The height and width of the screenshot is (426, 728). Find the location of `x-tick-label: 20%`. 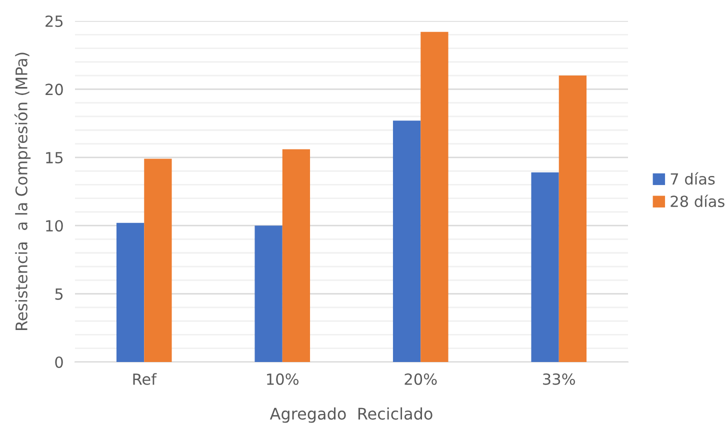

x-tick-label: 20% is located at coordinates (420, 379).